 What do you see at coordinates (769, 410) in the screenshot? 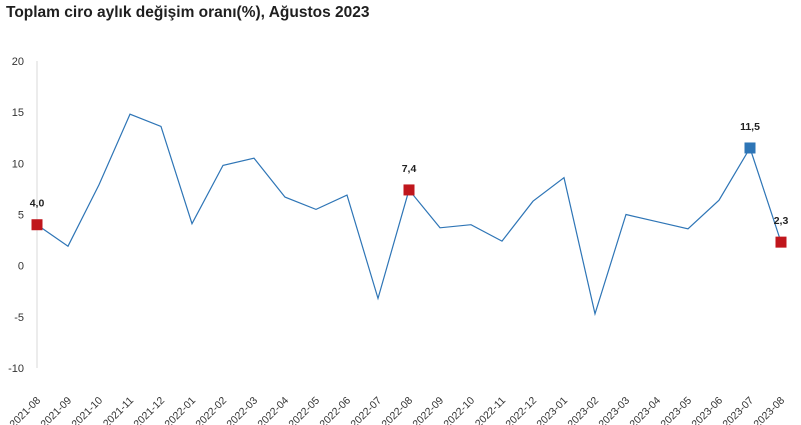
I see `x-tick-label: 2023-08` at bounding box center [769, 410].